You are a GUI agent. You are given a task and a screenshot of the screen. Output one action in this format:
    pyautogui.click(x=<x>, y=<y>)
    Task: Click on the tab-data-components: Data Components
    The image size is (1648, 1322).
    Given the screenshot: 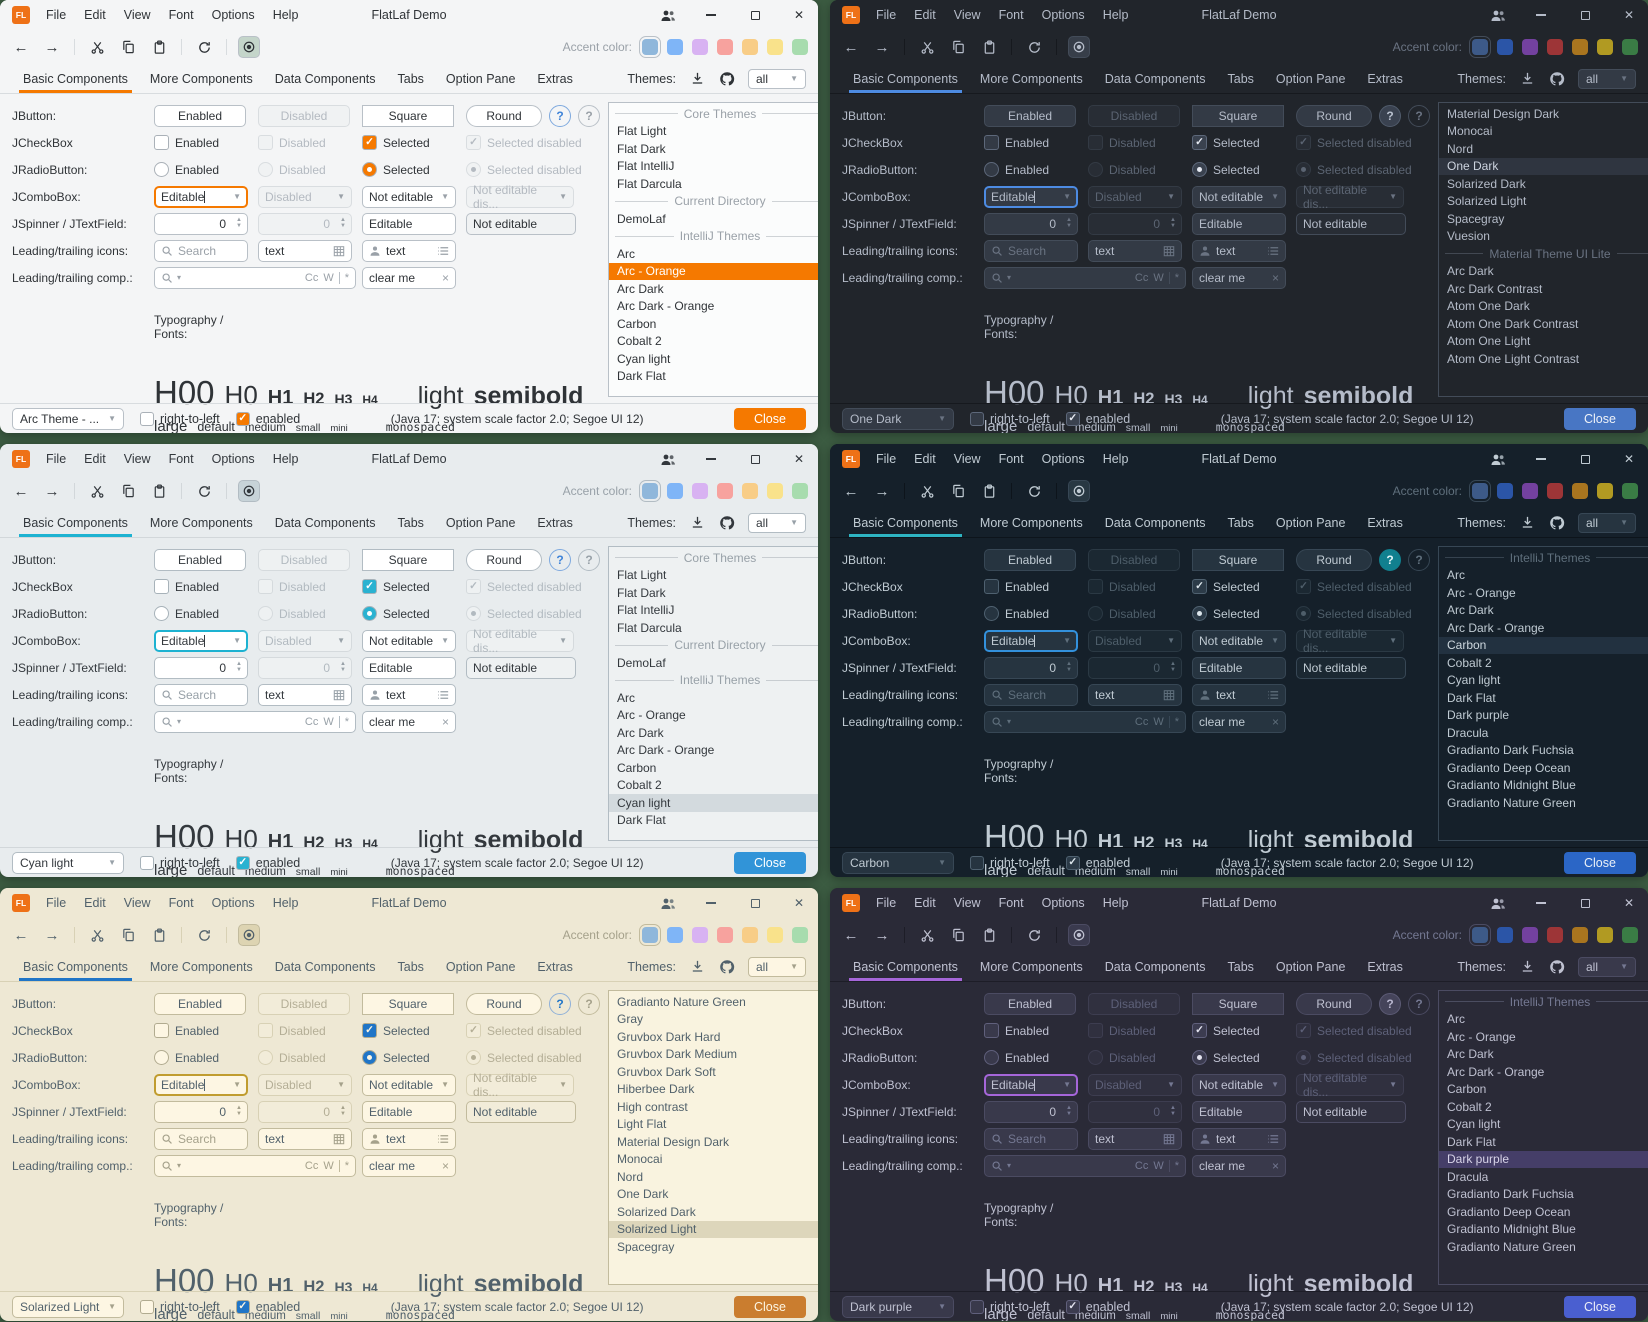 What is the action you would take?
    pyautogui.click(x=325, y=966)
    